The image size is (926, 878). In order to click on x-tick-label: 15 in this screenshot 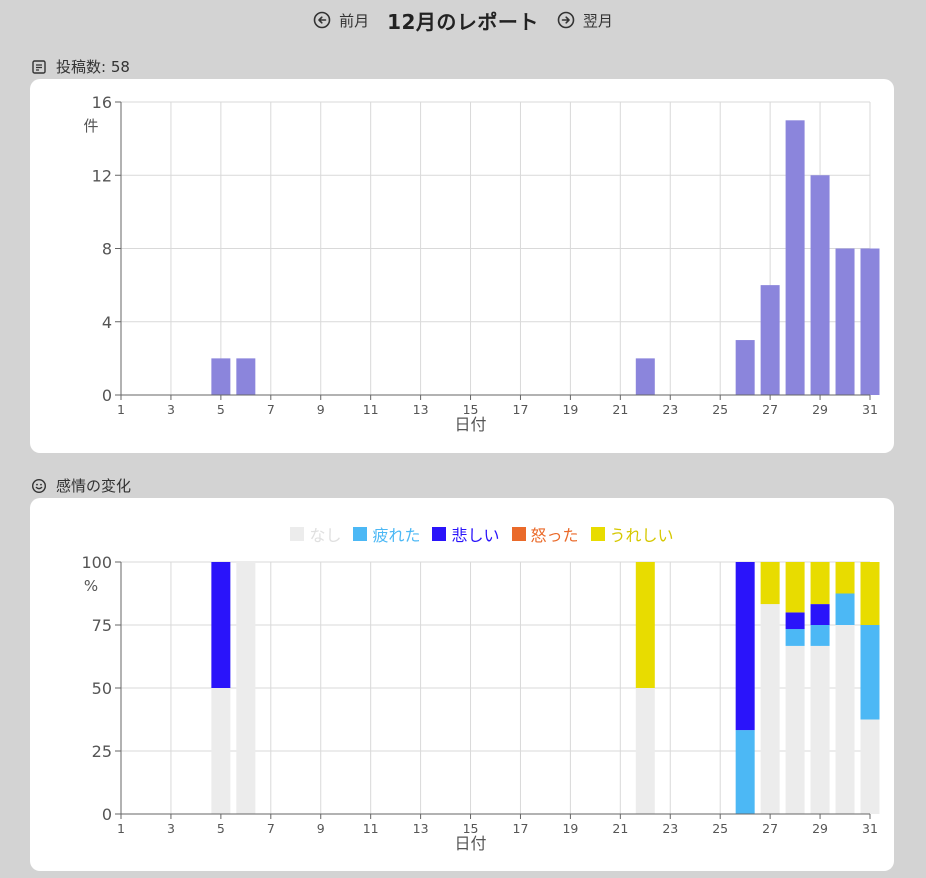, I will do `click(471, 409)`.